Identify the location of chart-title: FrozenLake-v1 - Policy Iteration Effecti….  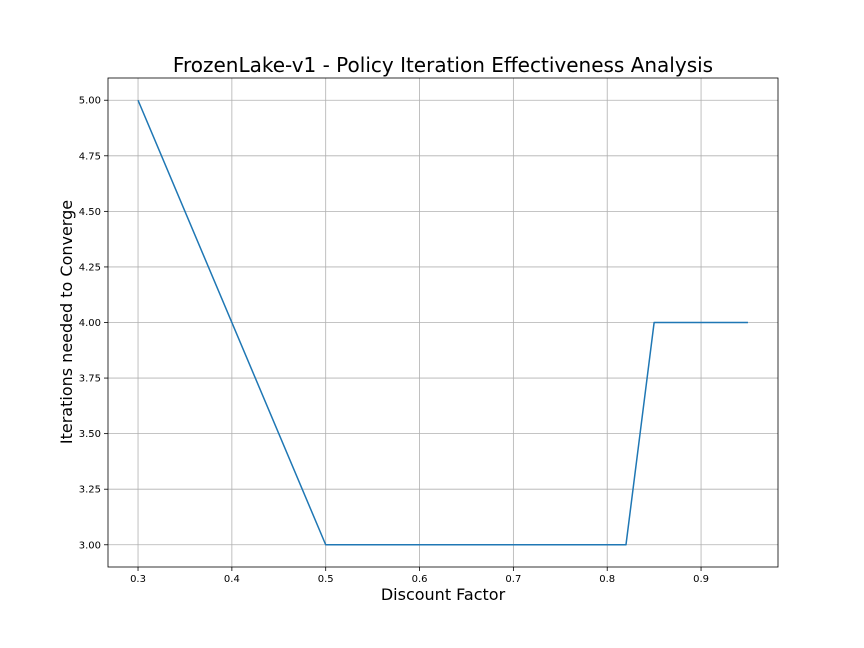
(443, 65).